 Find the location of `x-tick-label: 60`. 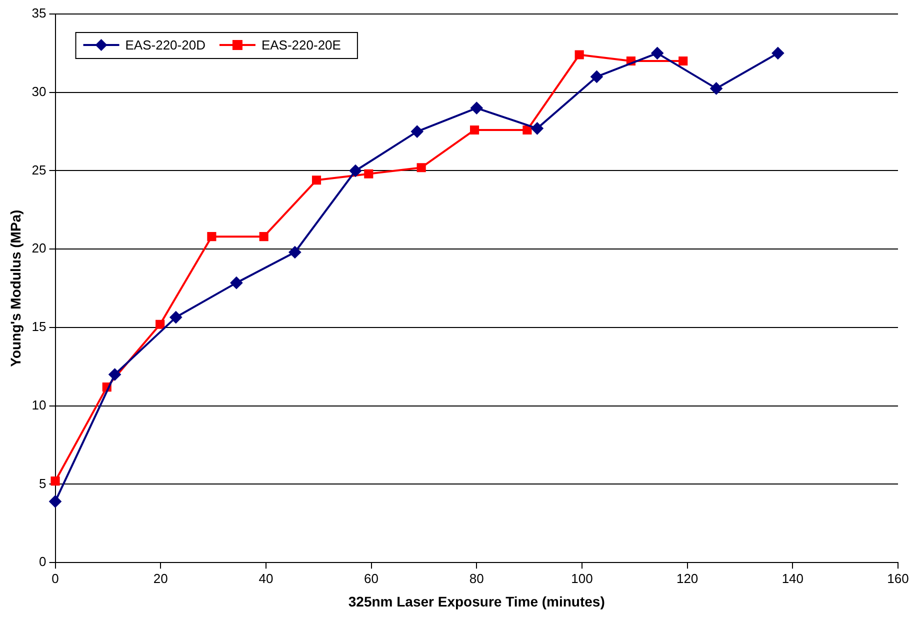

x-tick-label: 60 is located at coordinates (371, 578).